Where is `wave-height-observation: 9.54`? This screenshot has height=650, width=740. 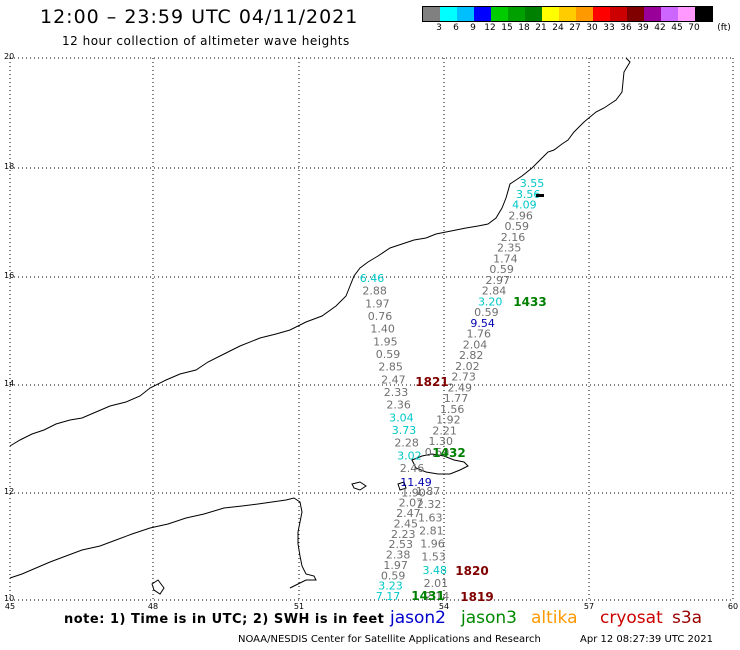 wave-height-observation: 9.54 is located at coordinates (482, 323).